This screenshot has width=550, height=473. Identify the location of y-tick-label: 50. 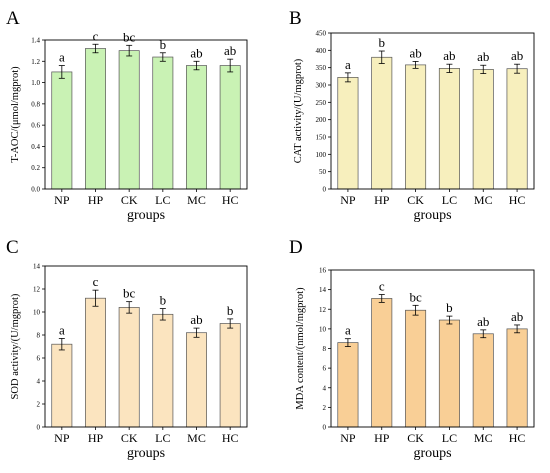
(323, 172).